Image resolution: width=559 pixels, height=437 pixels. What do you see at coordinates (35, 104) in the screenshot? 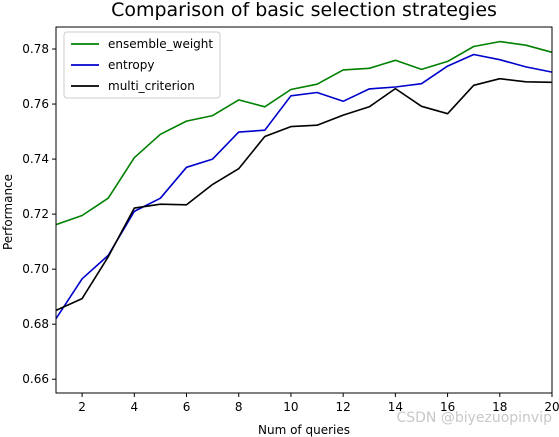
I see `y-tick-label: 0.76` at bounding box center [35, 104].